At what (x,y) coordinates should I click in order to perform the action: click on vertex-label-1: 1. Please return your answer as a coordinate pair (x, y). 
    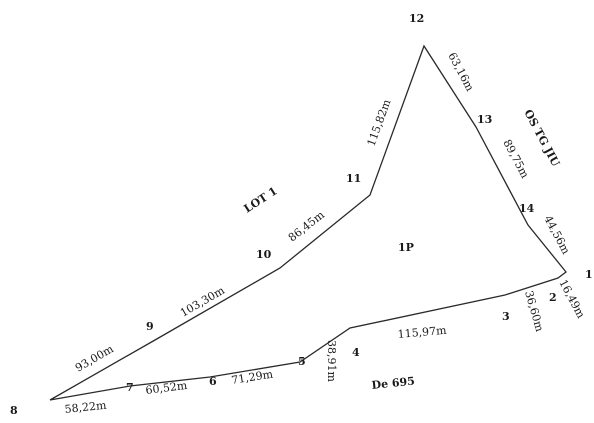
    Looking at the image, I should click on (589, 274).